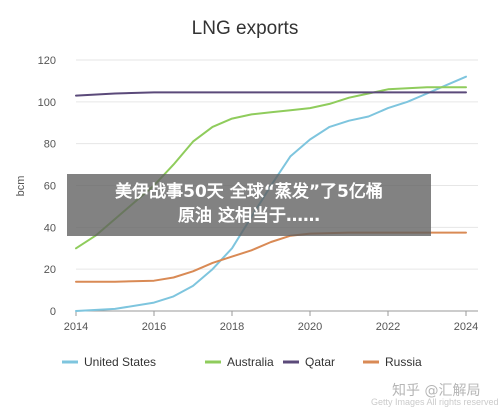  What do you see at coordinates (21, 186) in the screenshot?
I see `y-axis-label: bcm` at bounding box center [21, 186].